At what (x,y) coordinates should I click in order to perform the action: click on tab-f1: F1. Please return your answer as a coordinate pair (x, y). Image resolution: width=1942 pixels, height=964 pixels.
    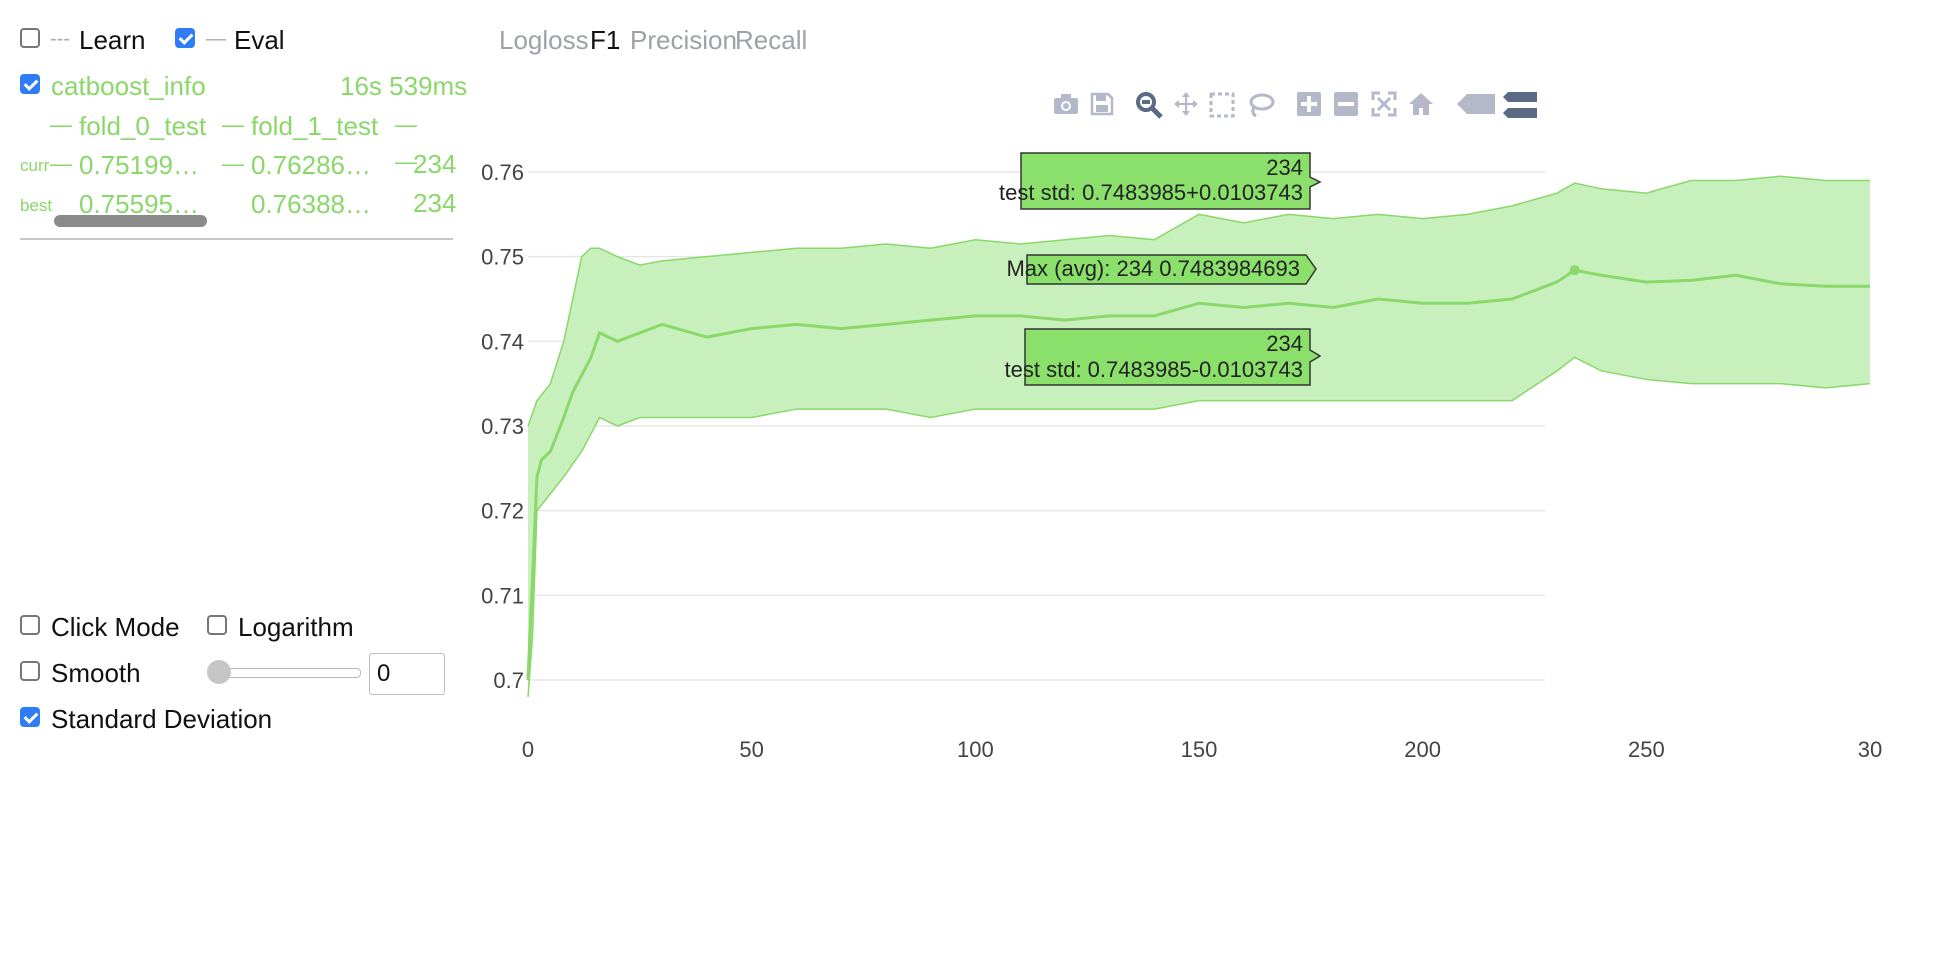
    Looking at the image, I should click on (605, 40).